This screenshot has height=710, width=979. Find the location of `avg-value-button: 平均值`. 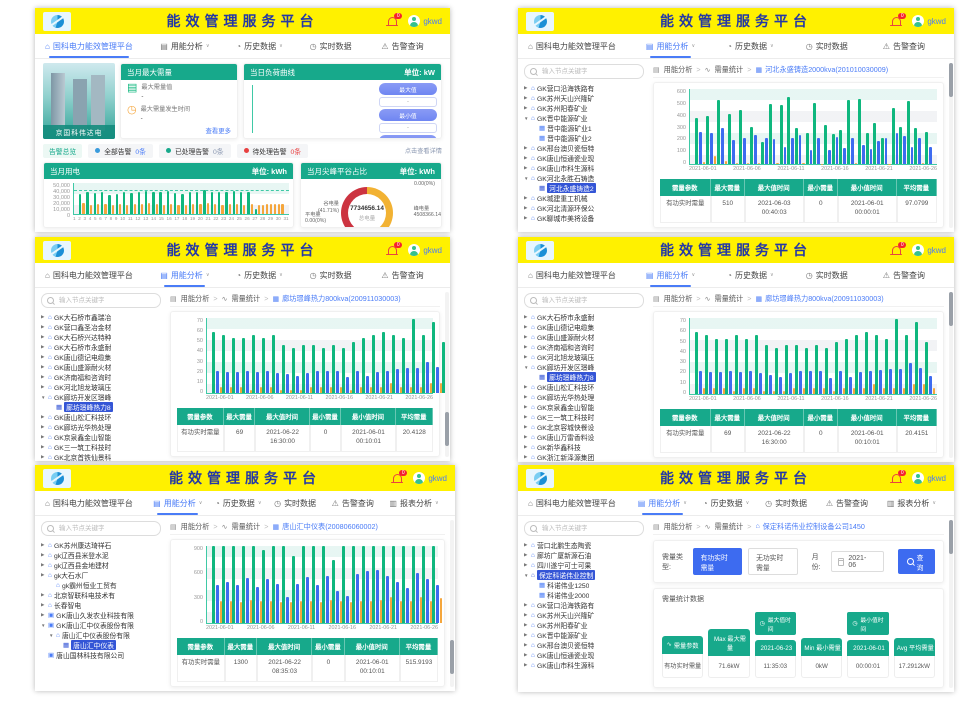

avg-value-button: 平均值 is located at coordinates (408, 136).